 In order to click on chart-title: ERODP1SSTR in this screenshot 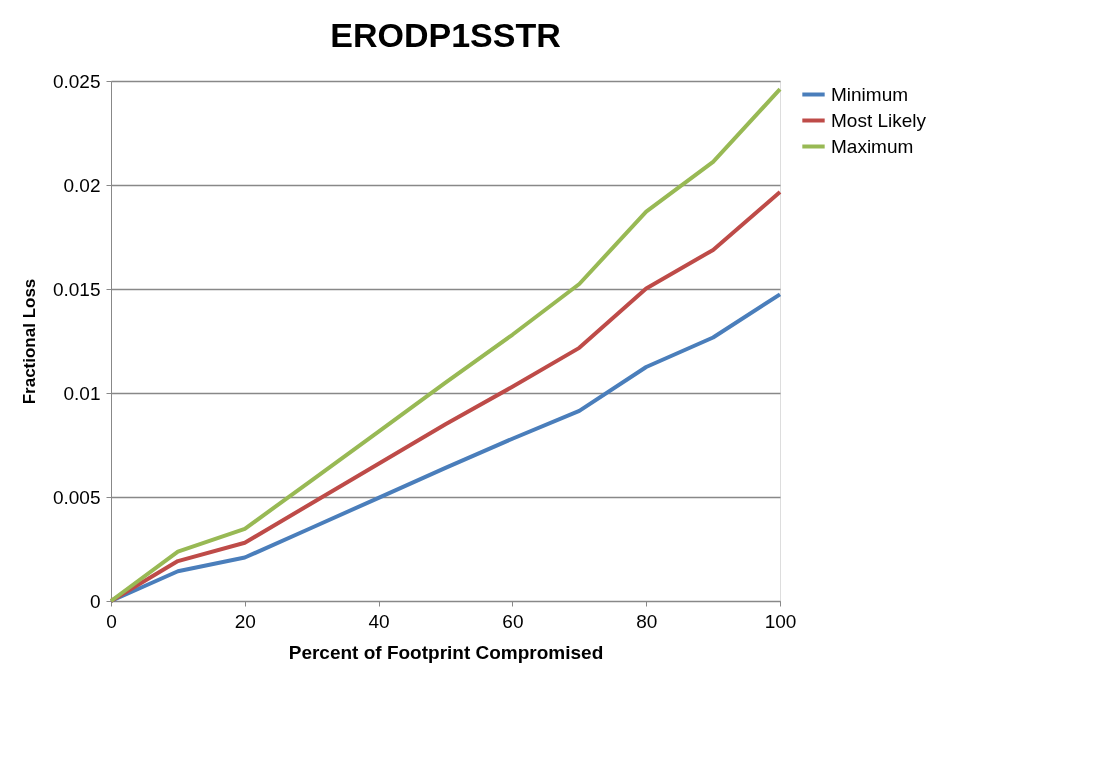, I will do `click(445, 35)`.